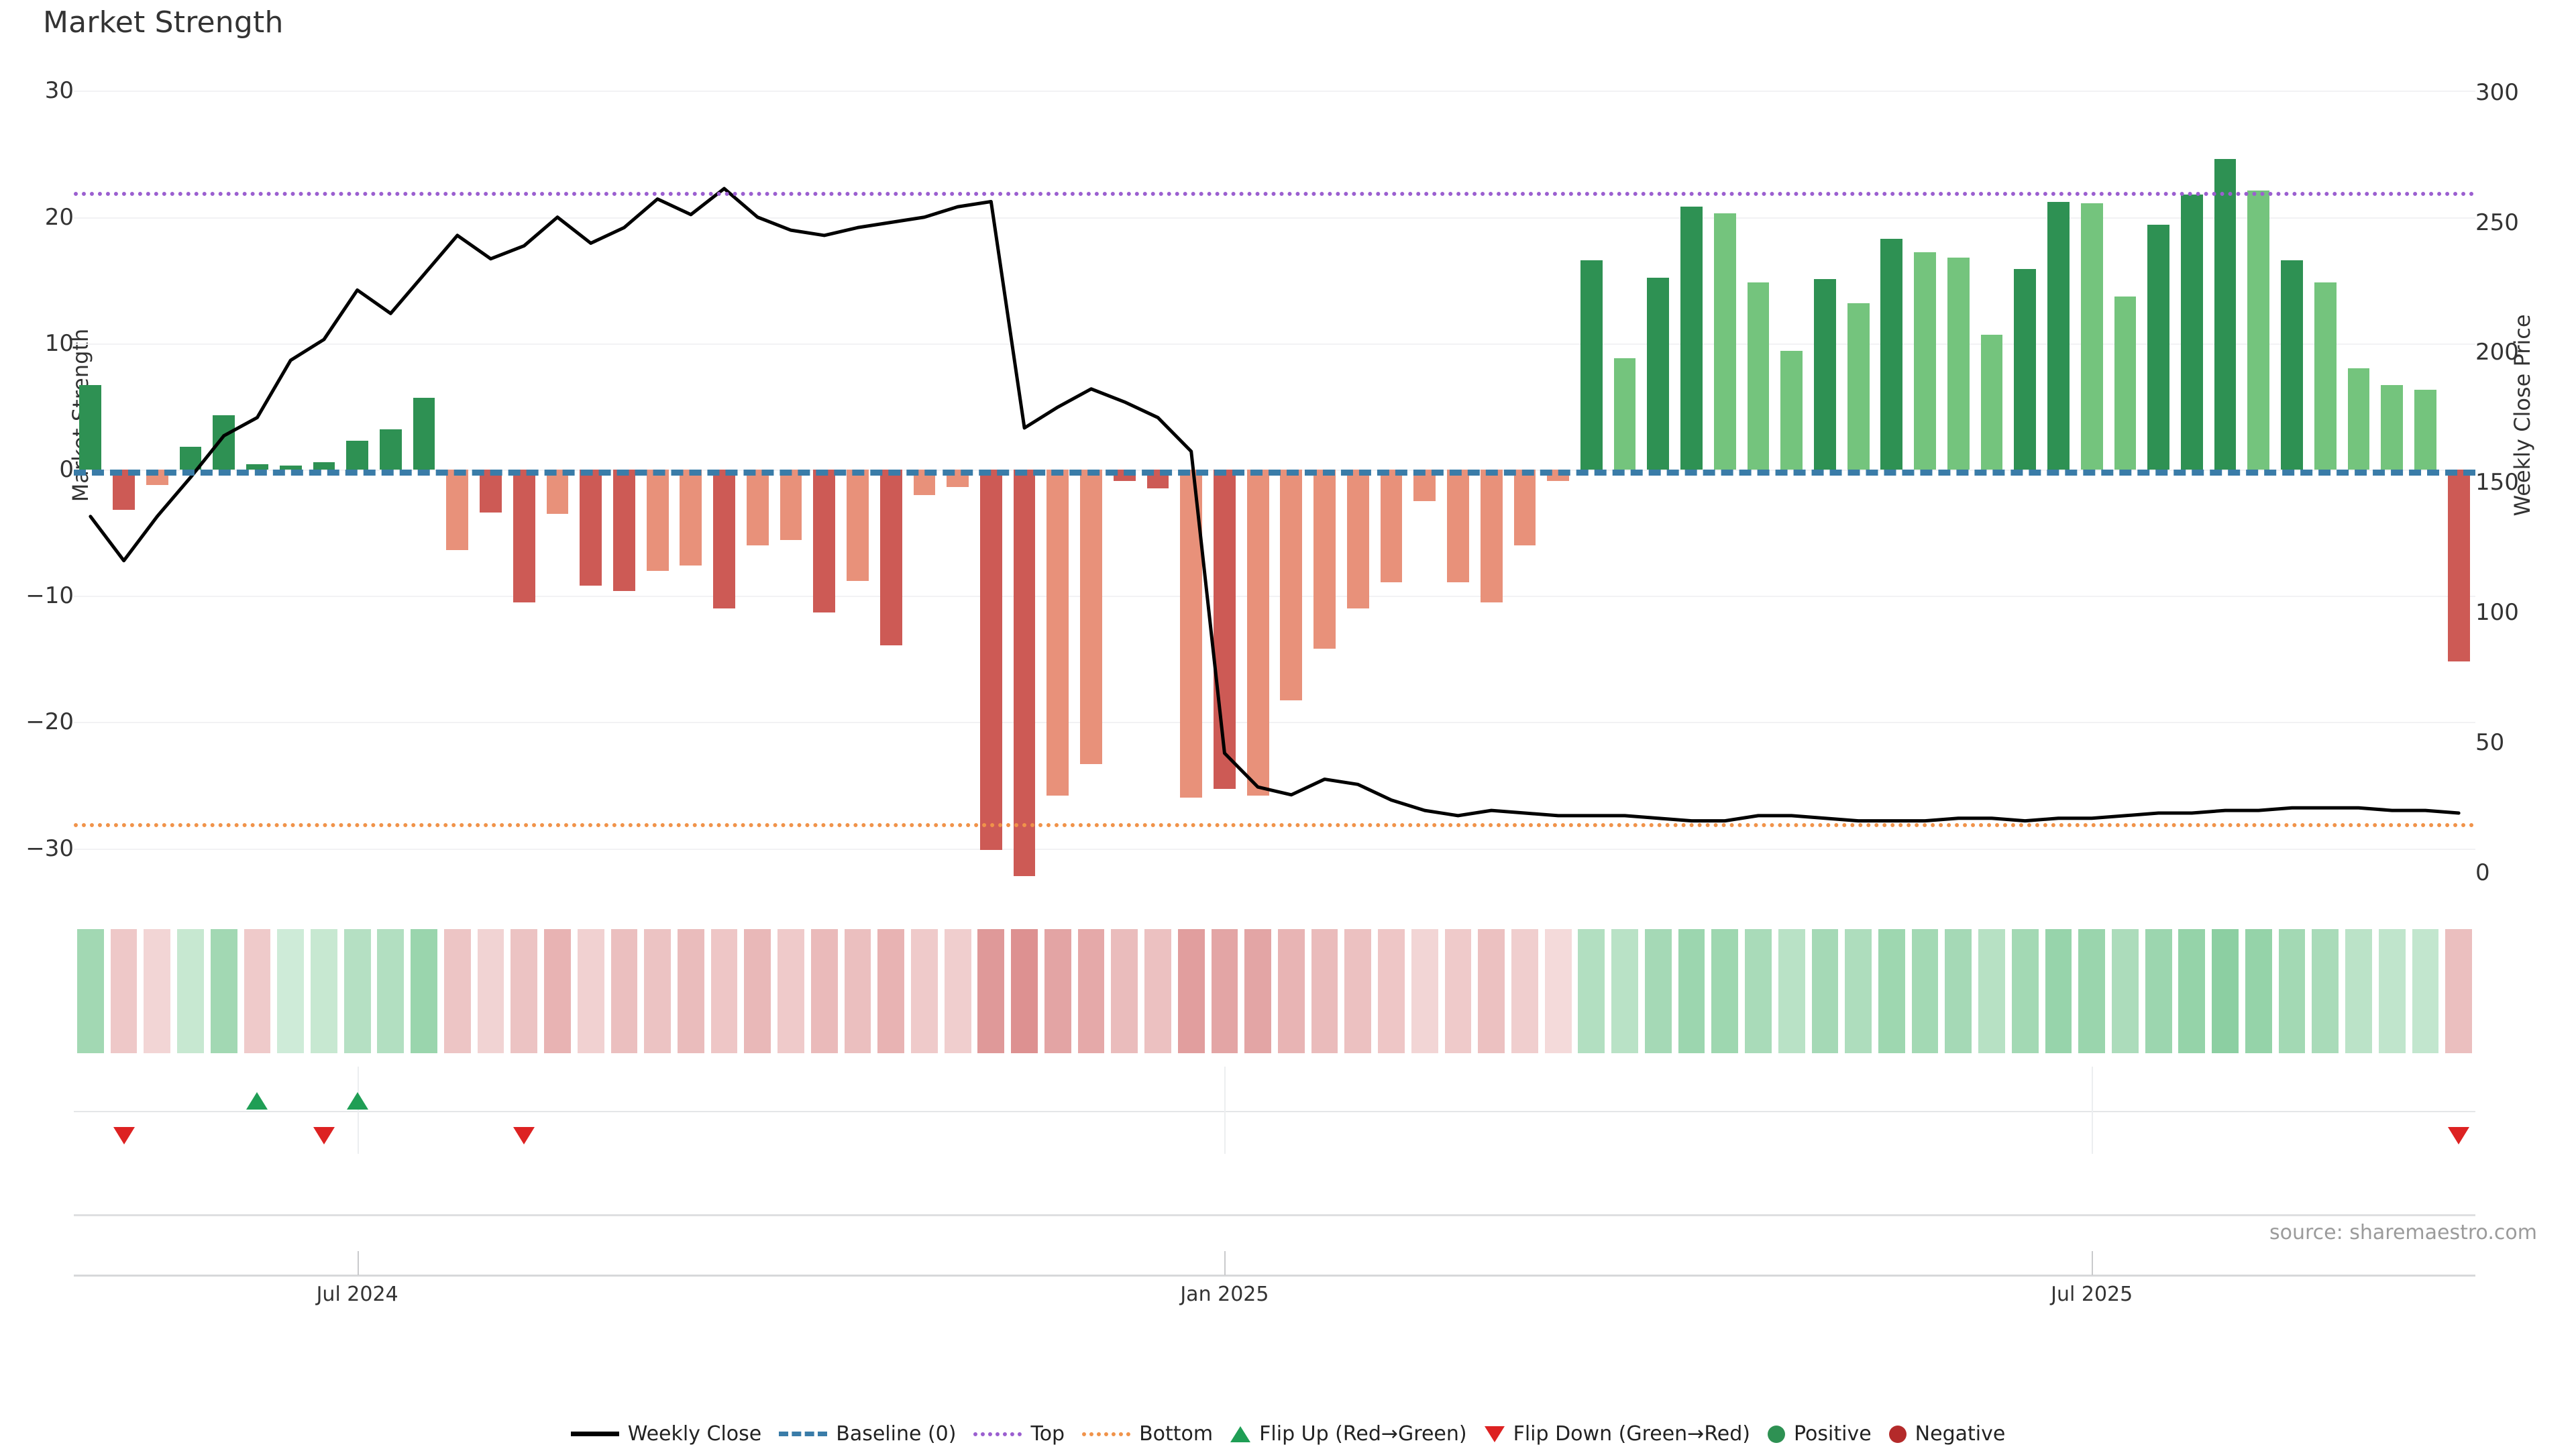 This screenshot has height=1449, width=2576. Describe the element at coordinates (1960, 1434) in the screenshot. I see `legend-label: Negative` at that location.